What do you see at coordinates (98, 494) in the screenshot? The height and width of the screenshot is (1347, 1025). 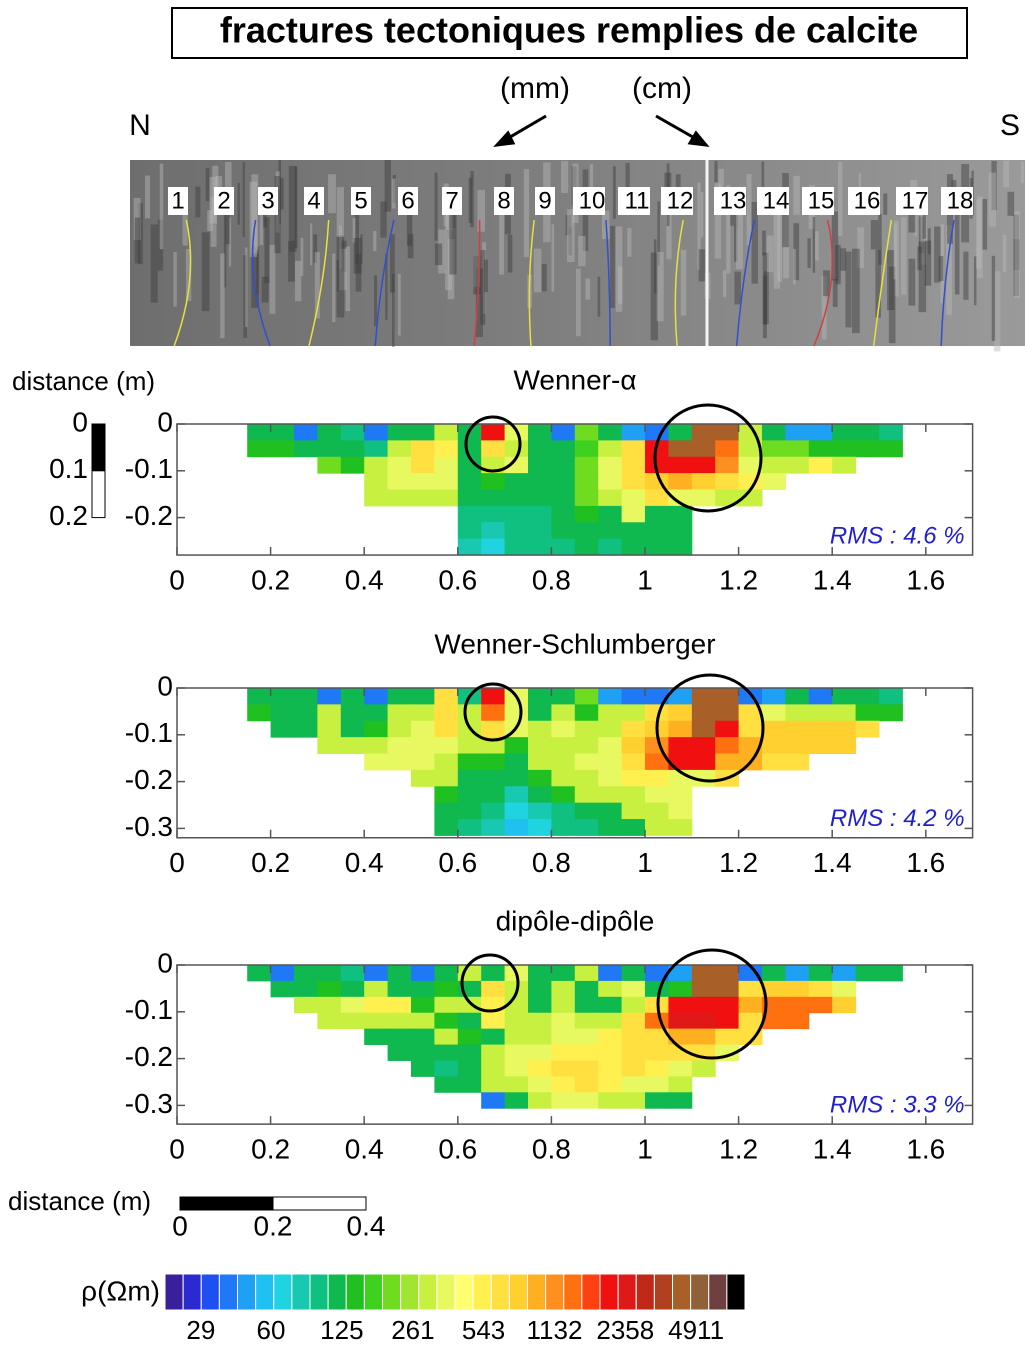 I see `depth-bar-white` at bounding box center [98, 494].